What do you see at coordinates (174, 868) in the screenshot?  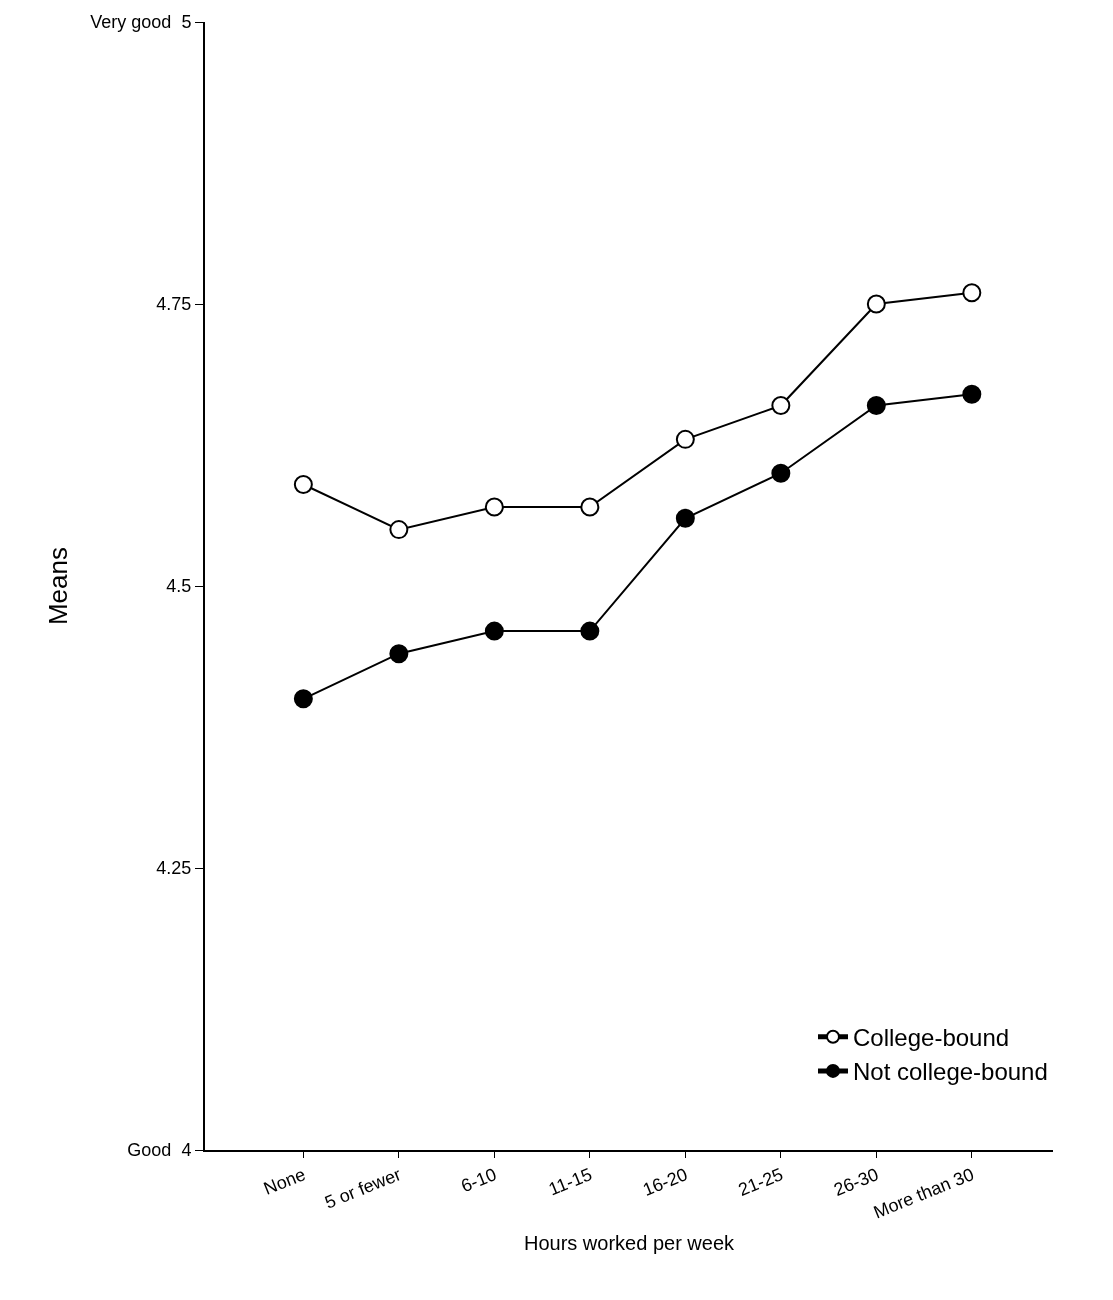 I see `y-tick-label: 4.25` at bounding box center [174, 868].